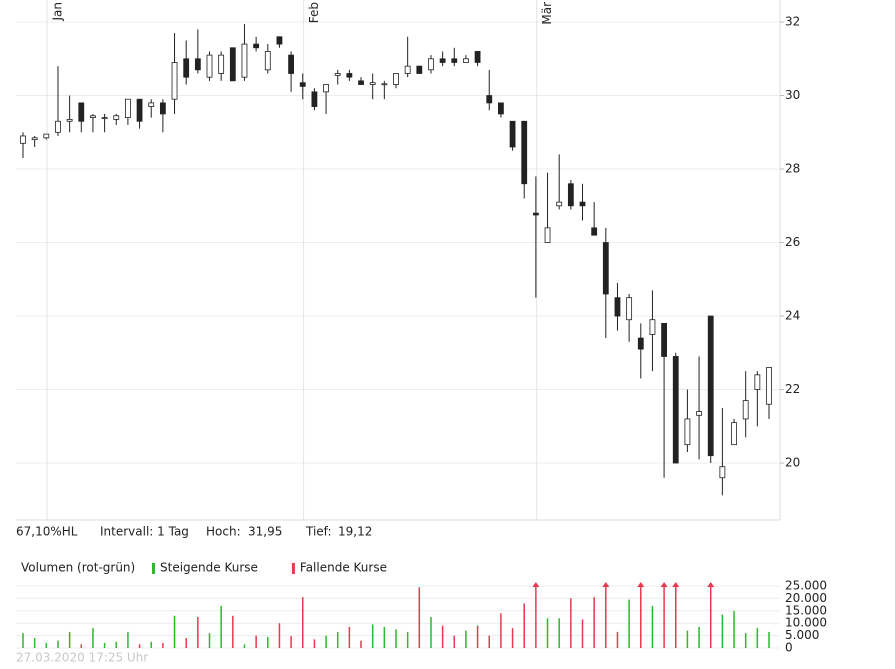  Describe the element at coordinates (47, 532) in the screenshot. I see `hl-info: 67,10%HL` at that location.